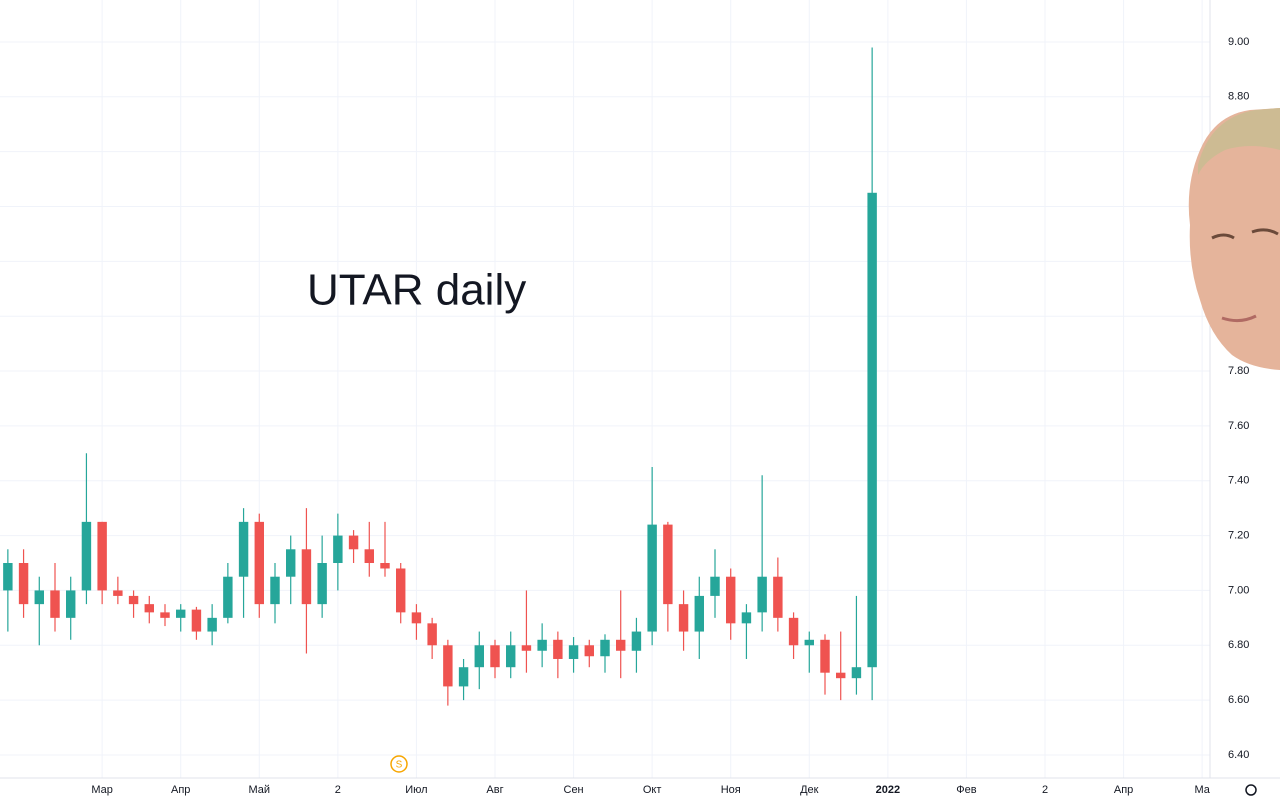 Image resolution: width=1280 pixels, height=808 pixels. I want to click on x-tick-label: Ноя, so click(731, 790).